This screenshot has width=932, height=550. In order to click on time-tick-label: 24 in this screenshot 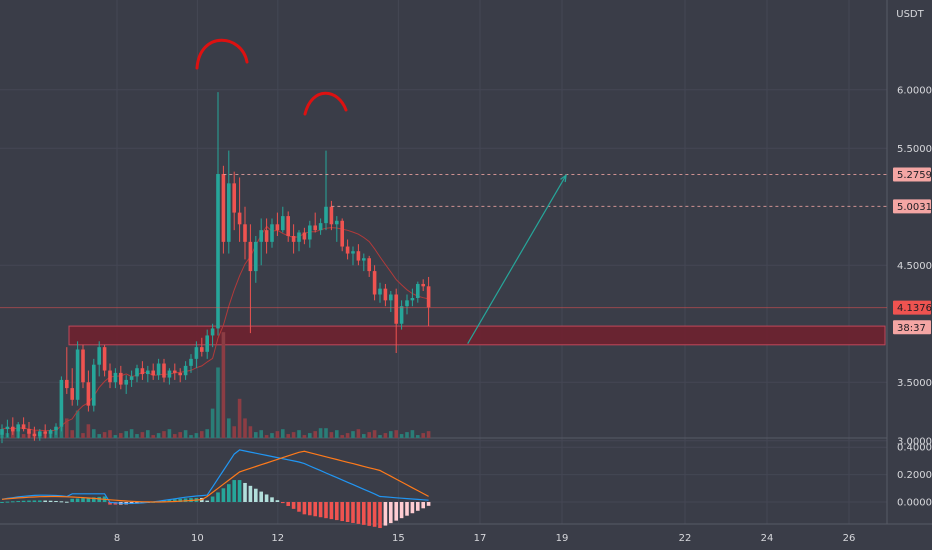, I will do `click(767, 538)`.